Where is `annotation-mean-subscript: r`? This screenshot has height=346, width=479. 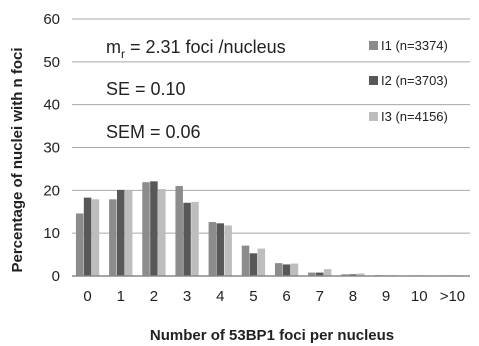
annotation-mean-subscript: r is located at coordinates (123, 54).